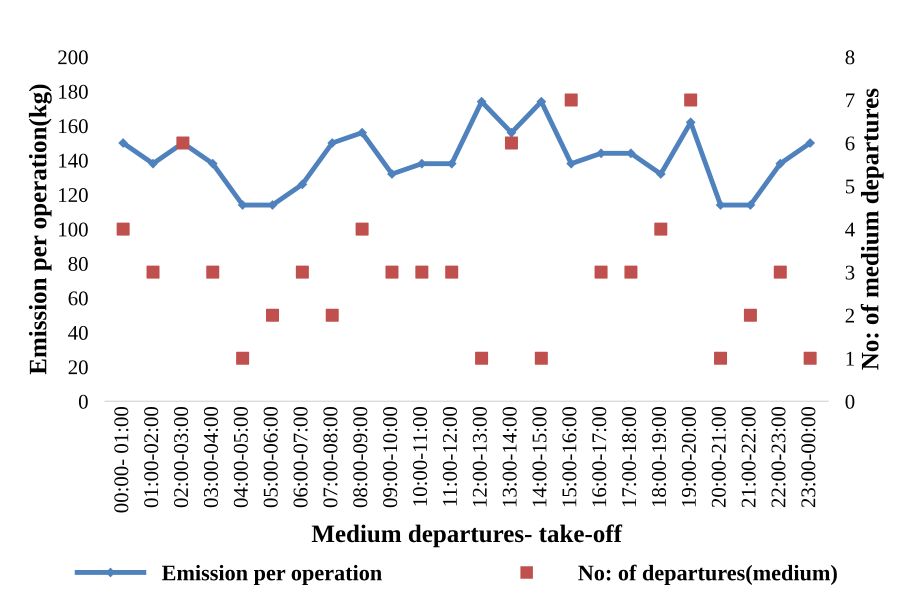 The width and height of the screenshot is (915, 599). What do you see at coordinates (872, 229) in the screenshot?
I see `y2-axis-title: No: of medium departures` at bounding box center [872, 229].